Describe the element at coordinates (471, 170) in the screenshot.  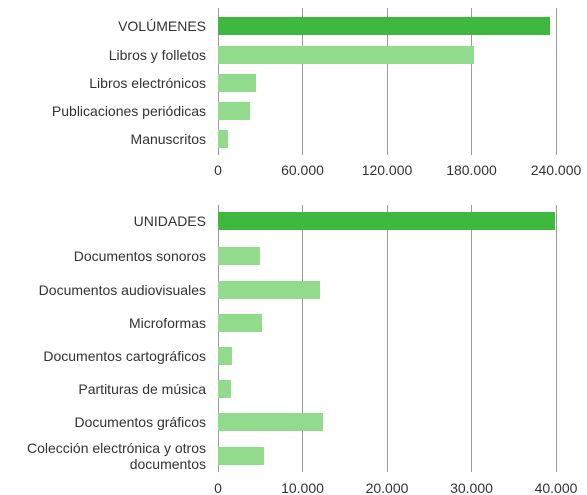
I see `x-tick-label: 180.000` at that location.